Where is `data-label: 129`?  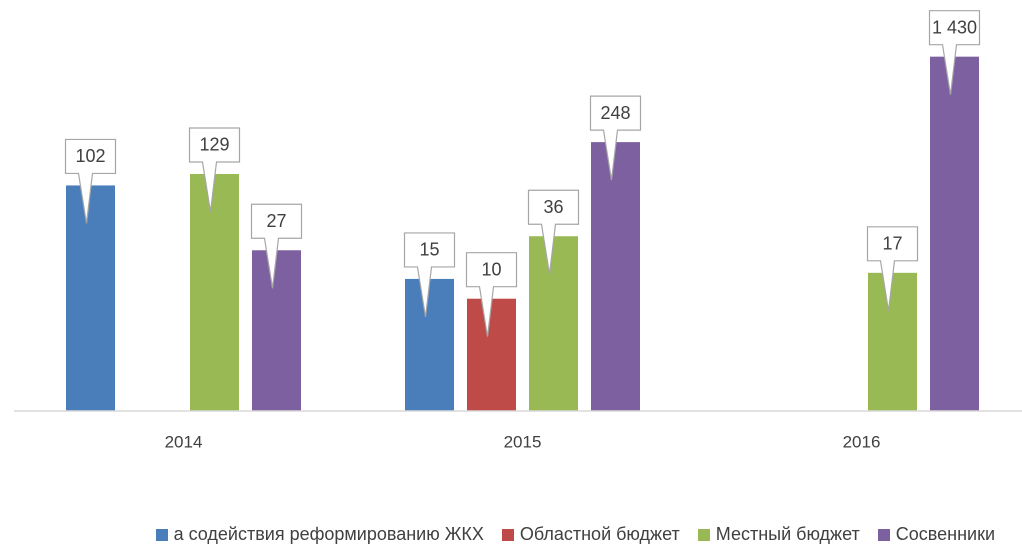 data-label: 129 is located at coordinates (214, 145).